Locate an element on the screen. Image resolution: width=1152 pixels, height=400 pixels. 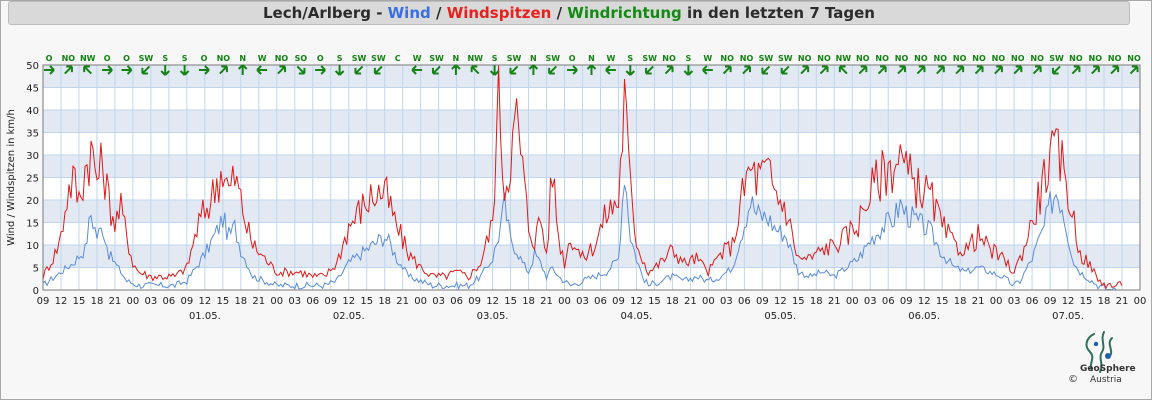
y-tick-label: 50 is located at coordinates (32, 66).